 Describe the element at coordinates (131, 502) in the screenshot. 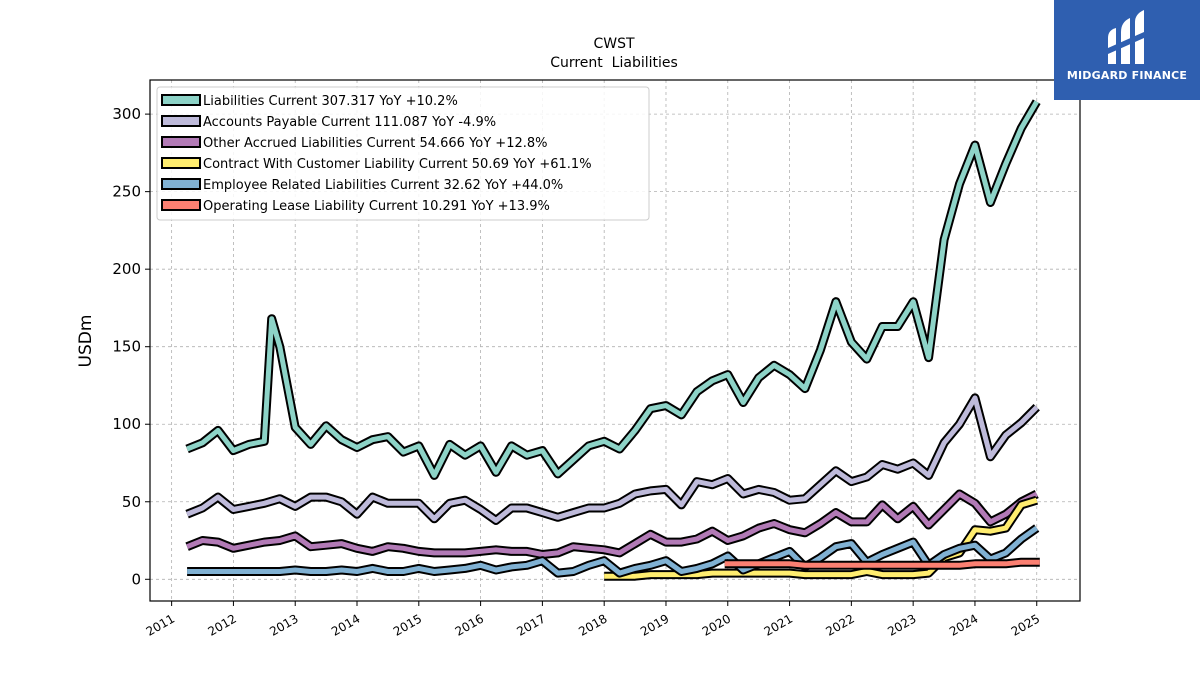

I see `y-tick-label: 50` at that location.